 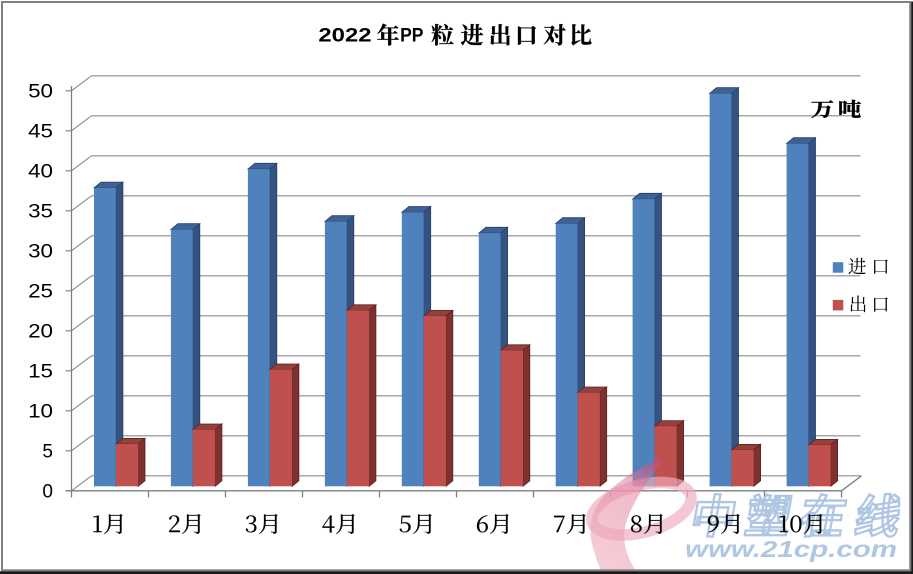 What do you see at coordinates (344, 36) in the screenshot?
I see `svg-text: 2022` at bounding box center [344, 36].